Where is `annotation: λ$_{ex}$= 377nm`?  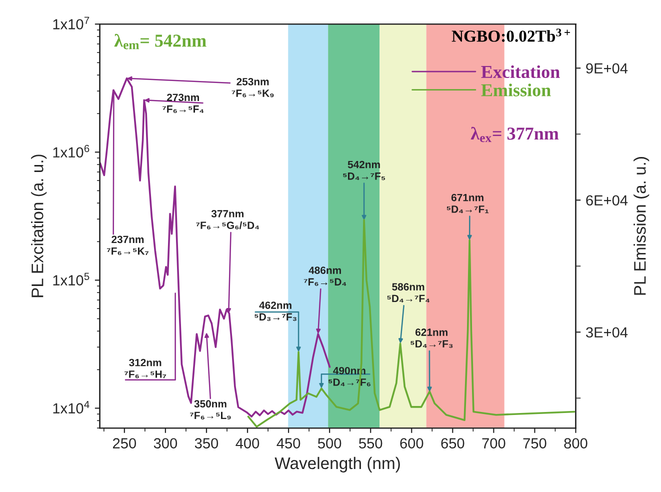 annotation: λ$_{ex}$= 377nm is located at coordinates (514, 134).